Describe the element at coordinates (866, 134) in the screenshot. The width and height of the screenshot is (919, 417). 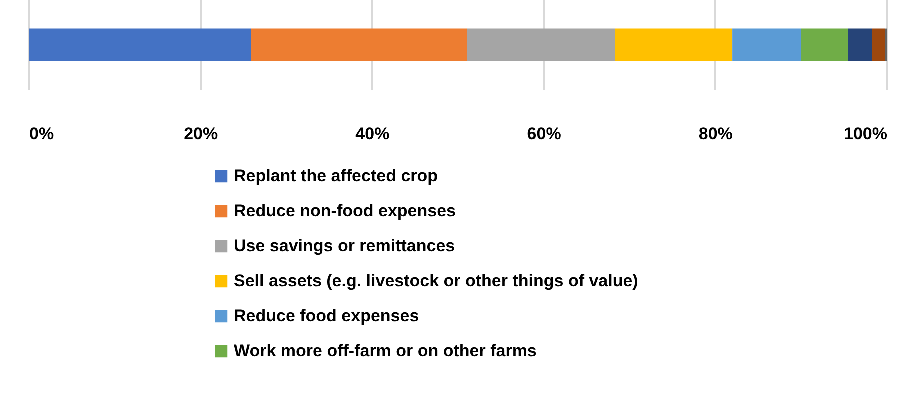
I see `x-tick-label: 100%` at that location.